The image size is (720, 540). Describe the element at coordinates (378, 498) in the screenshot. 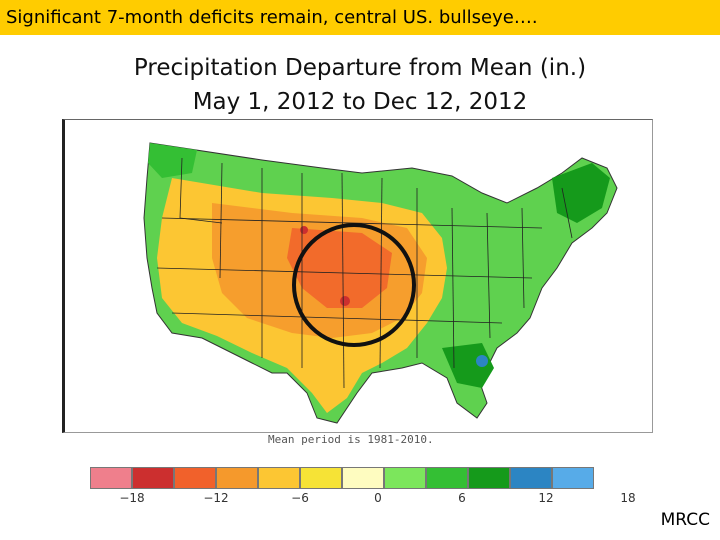

I see `legend-tick: 0` at that location.